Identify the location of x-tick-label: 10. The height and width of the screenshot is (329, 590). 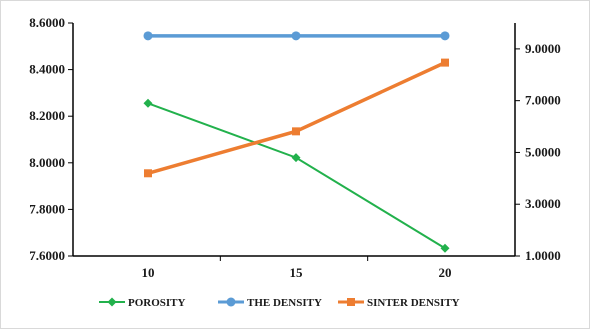
(148, 272).